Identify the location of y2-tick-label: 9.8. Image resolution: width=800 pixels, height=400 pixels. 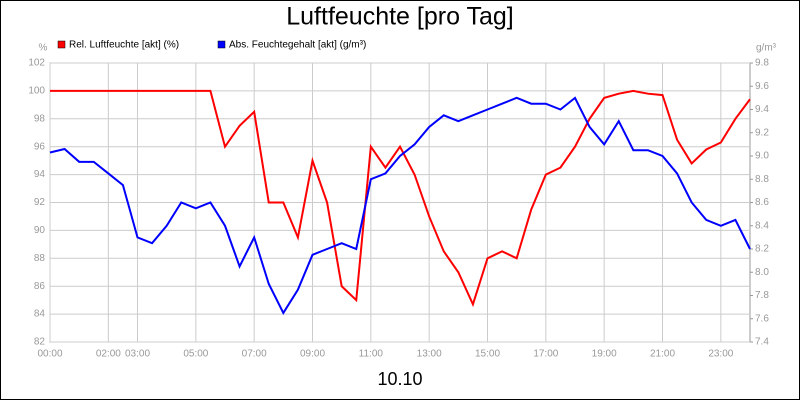
(762, 63).